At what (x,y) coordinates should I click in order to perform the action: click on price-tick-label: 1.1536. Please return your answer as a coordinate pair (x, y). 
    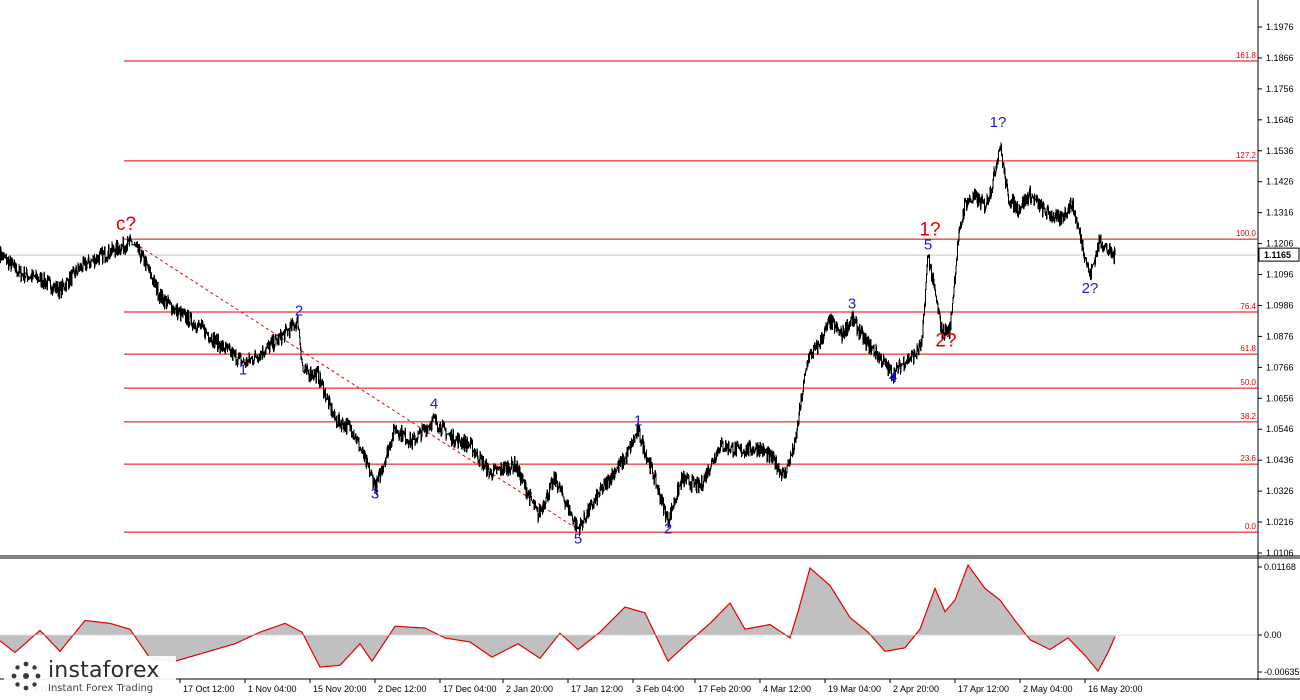
    Looking at the image, I should click on (1280, 151).